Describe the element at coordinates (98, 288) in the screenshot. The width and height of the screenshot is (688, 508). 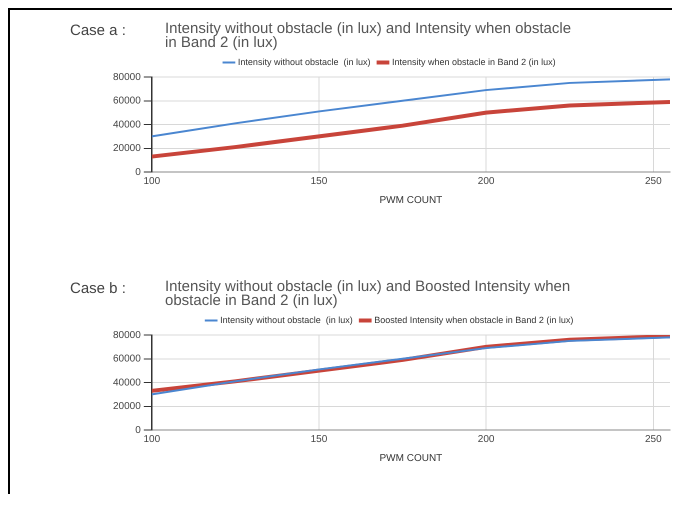
I see `text: Case b :` at that location.